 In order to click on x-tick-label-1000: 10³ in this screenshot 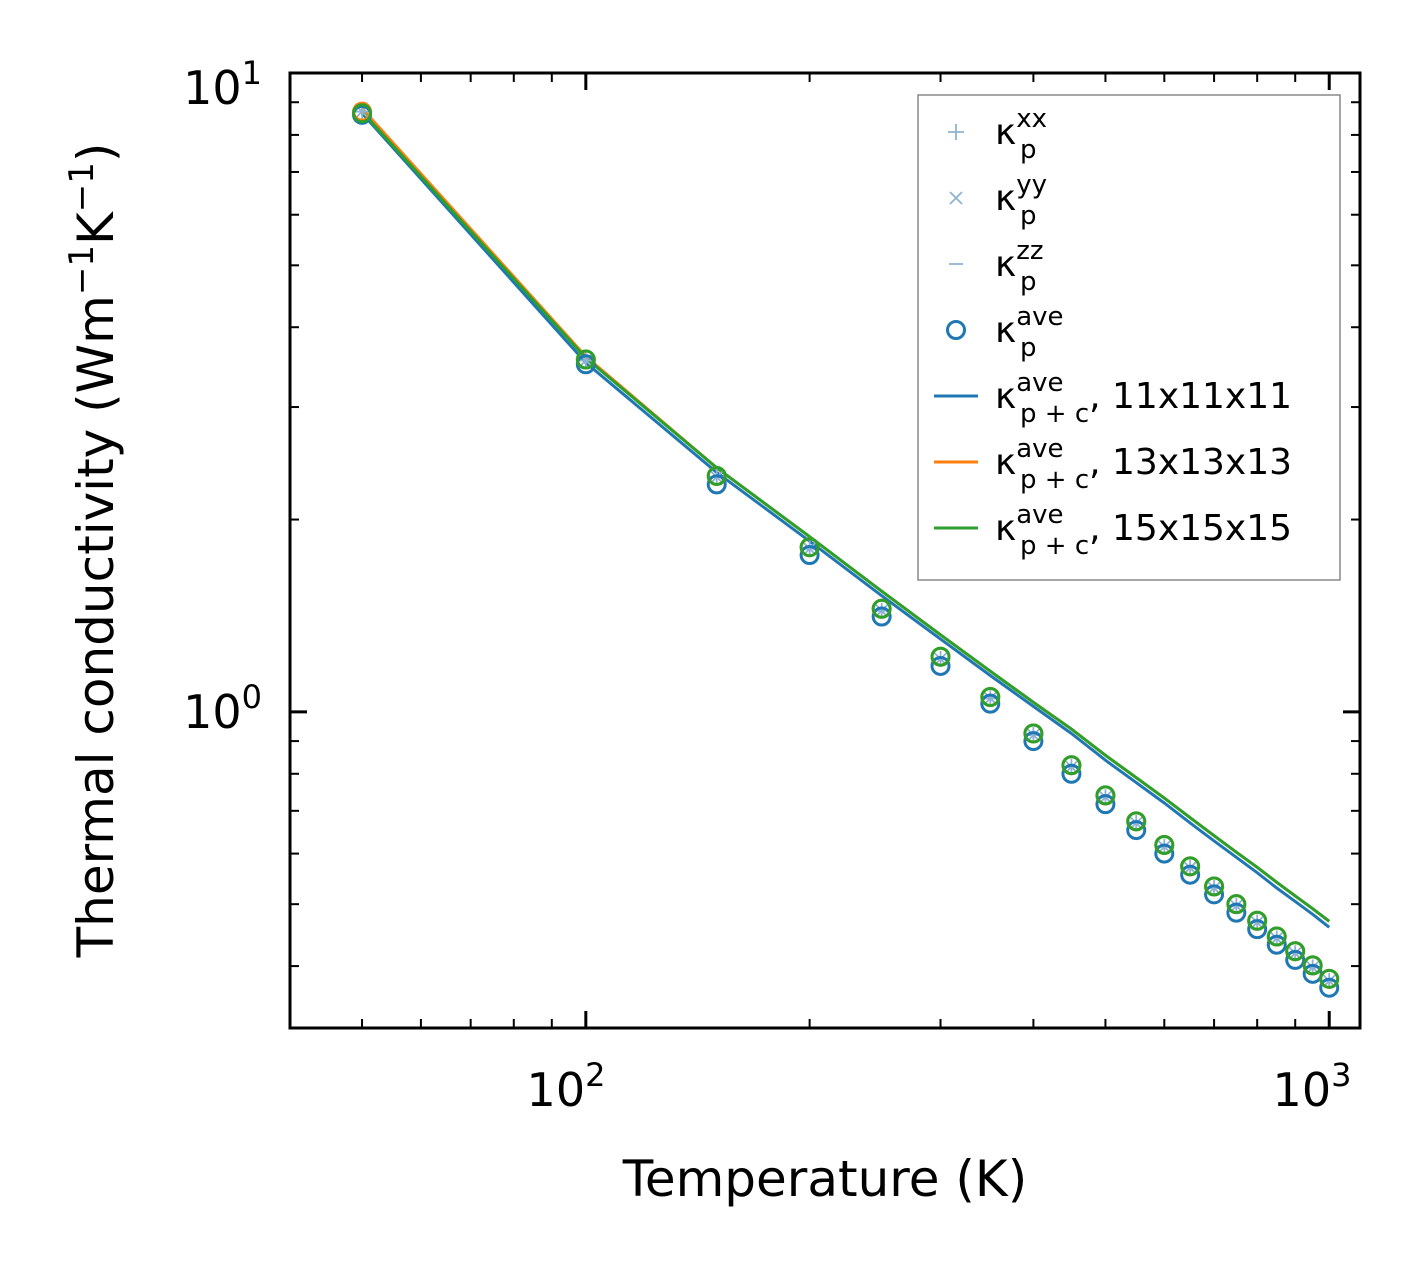, I will do `click(1312, 1086)`.